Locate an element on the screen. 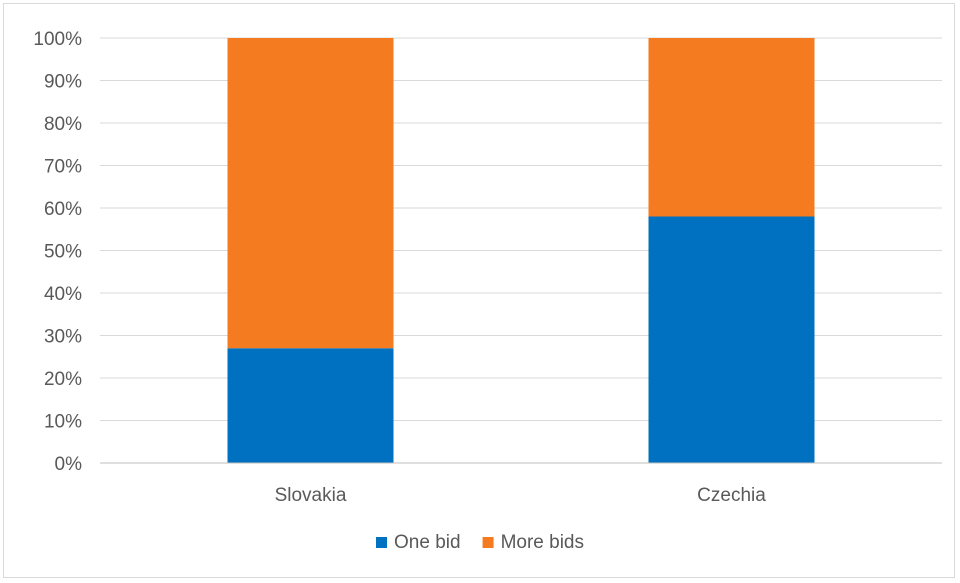  y-tick-label: 40% is located at coordinates (63, 294).